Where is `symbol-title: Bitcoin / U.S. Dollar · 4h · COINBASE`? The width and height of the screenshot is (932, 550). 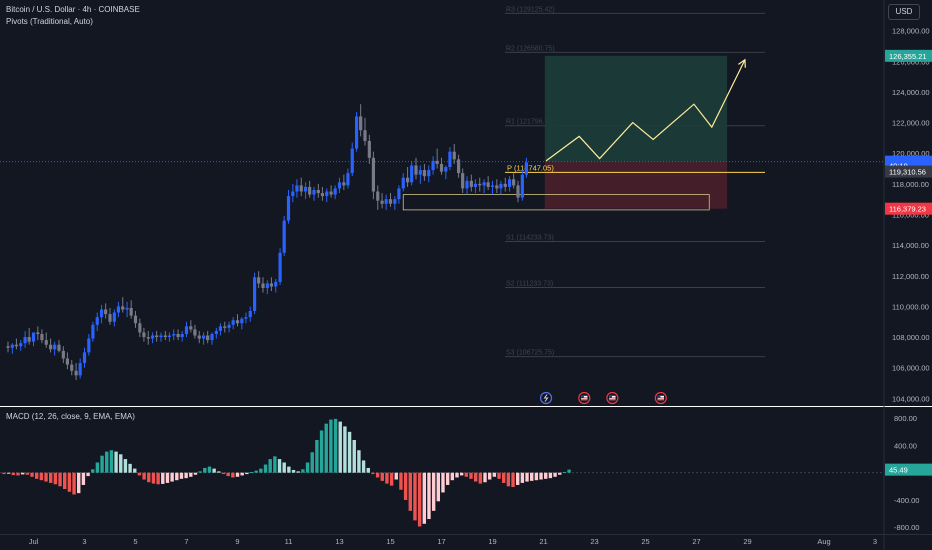
symbol-title: Bitcoin / U.S. Dollar · 4h · COINBASE is located at coordinates (73, 9).